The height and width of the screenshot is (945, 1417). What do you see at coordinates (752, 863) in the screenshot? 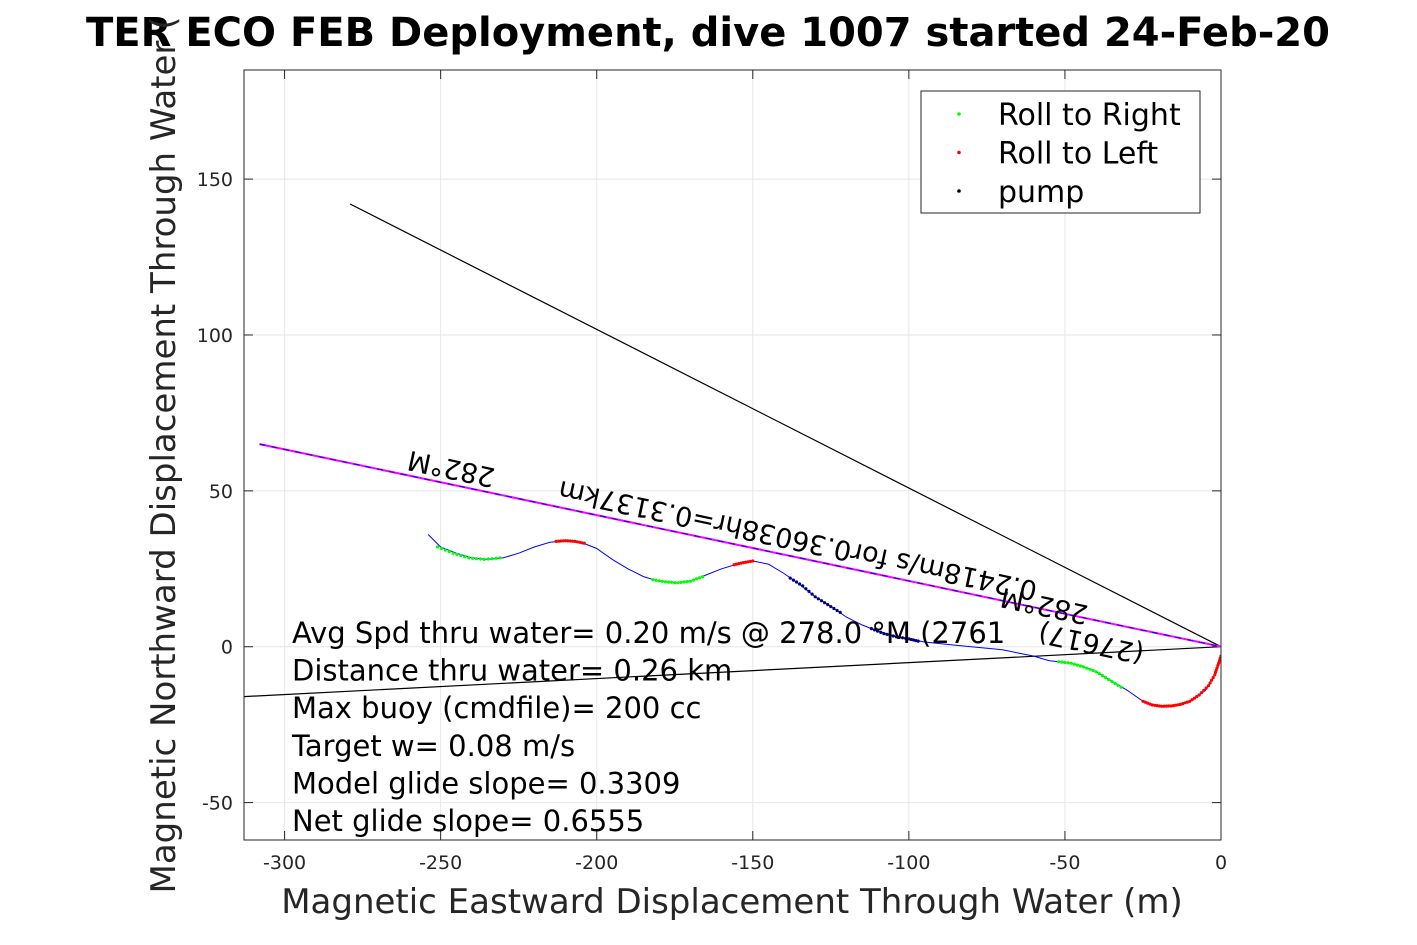
I see `x-tick-label: -150` at bounding box center [752, 863].